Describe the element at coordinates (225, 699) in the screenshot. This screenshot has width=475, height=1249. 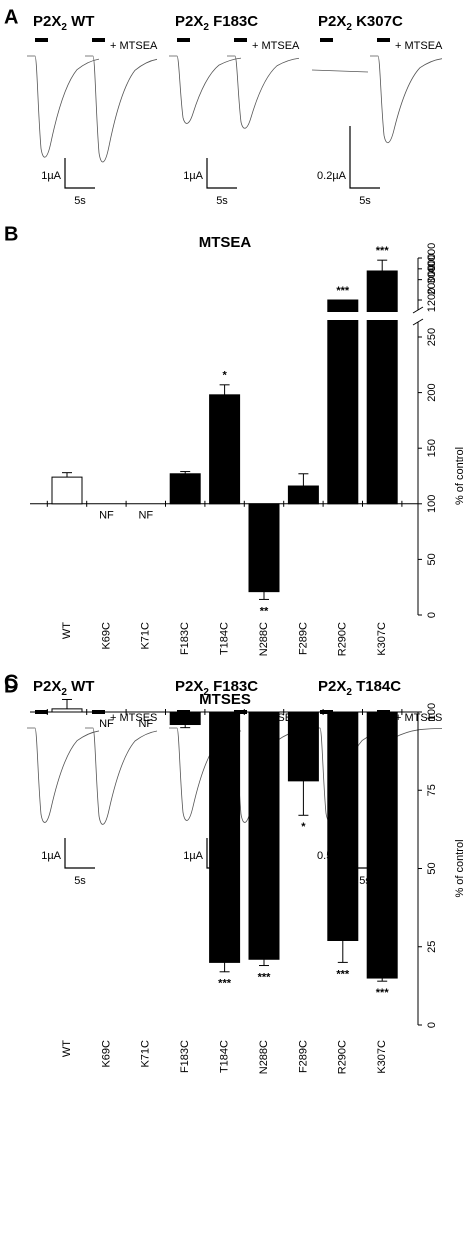
I see `chart-title: MTSES` at that location.